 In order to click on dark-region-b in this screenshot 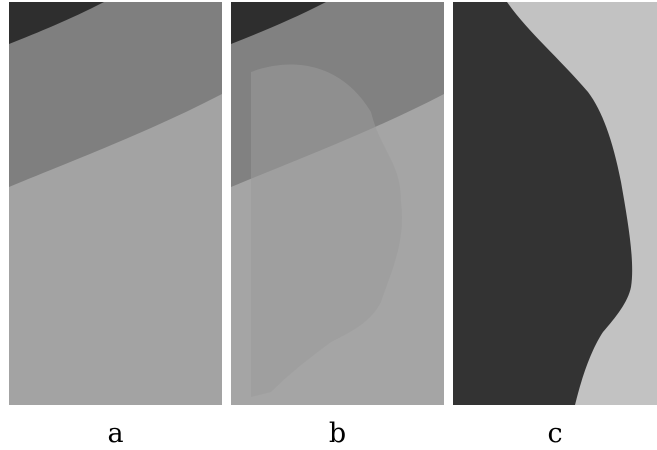, I will do `click(278, 23)`.